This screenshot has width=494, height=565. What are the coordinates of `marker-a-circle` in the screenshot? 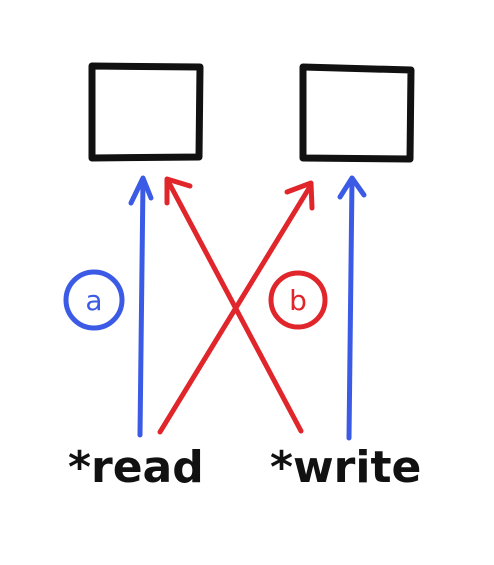 It's located at (94, 300).